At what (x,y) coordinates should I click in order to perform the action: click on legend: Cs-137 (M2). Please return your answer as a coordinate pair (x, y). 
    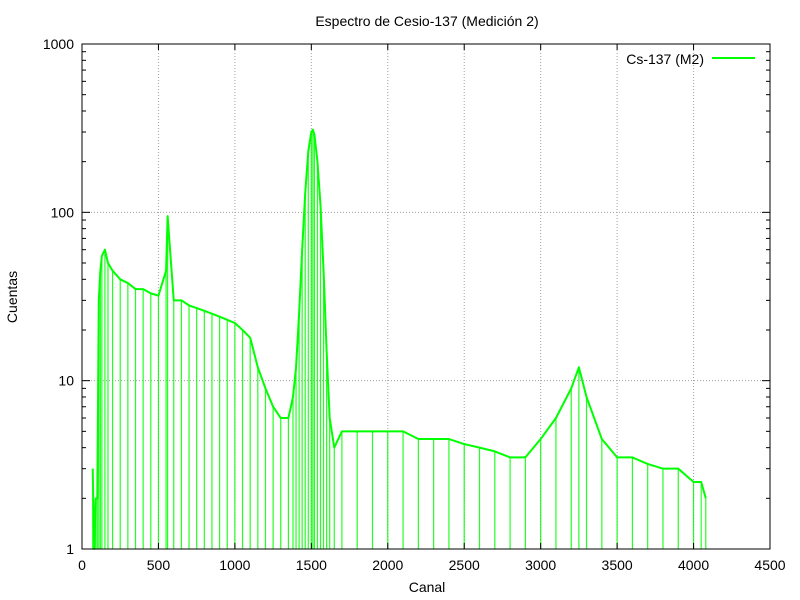
    Looking at the image, I should click on (690, 59).